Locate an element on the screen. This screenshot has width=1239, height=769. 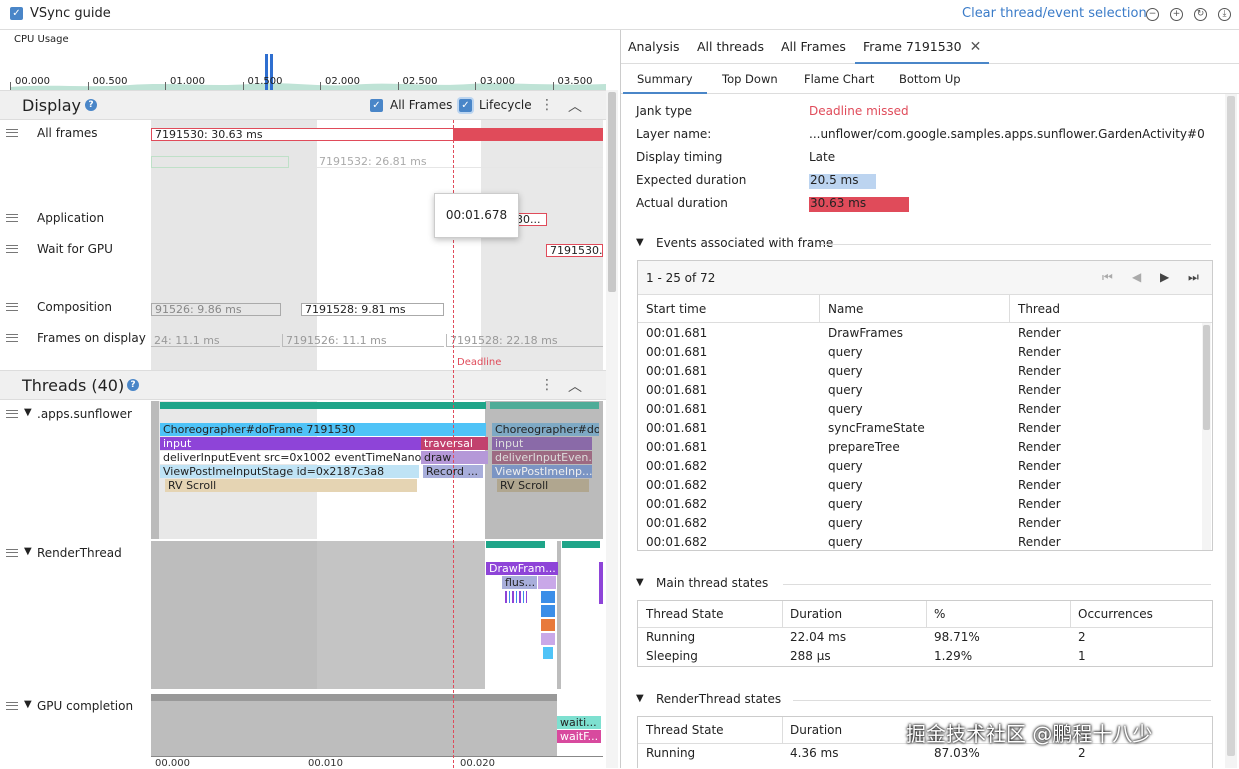
column-header: Name is located at coordinates (846, 309).